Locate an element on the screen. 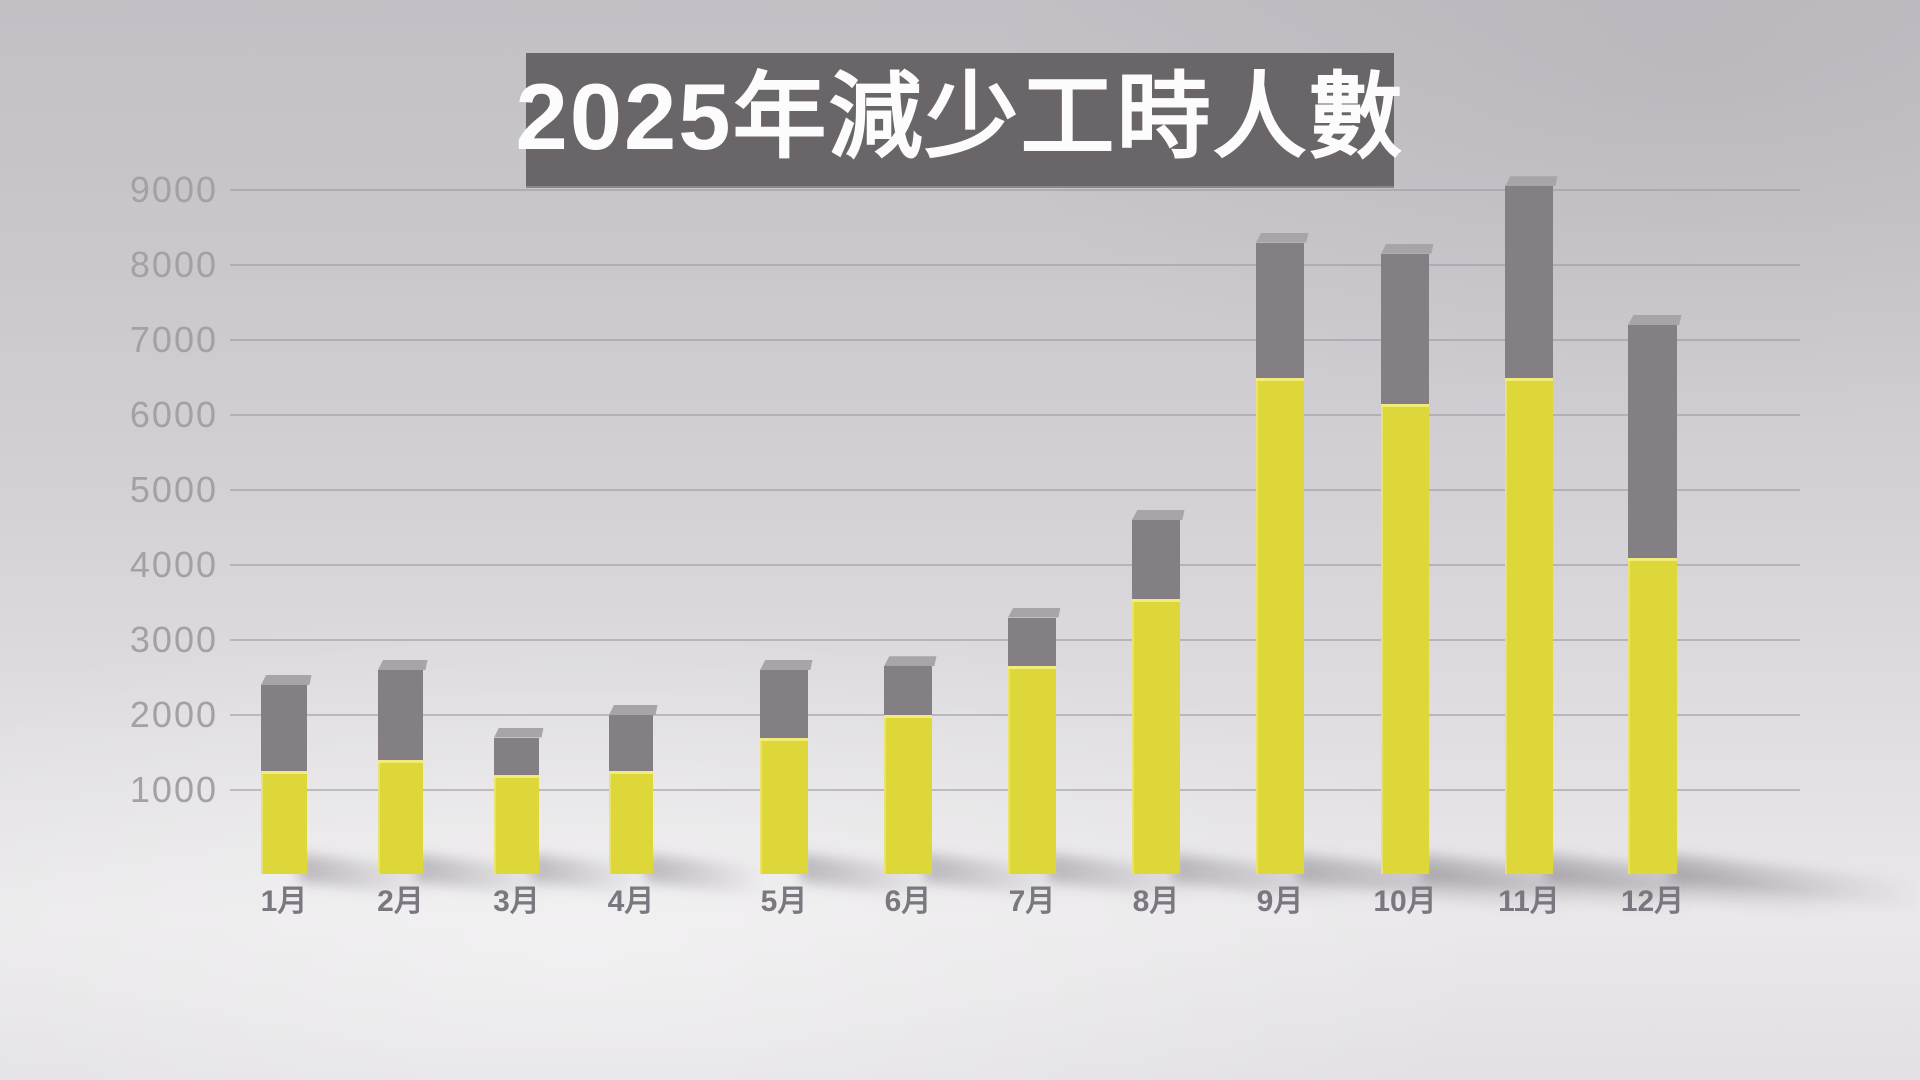  x-axis-label: 3月 is located at coordinates (516, 901).